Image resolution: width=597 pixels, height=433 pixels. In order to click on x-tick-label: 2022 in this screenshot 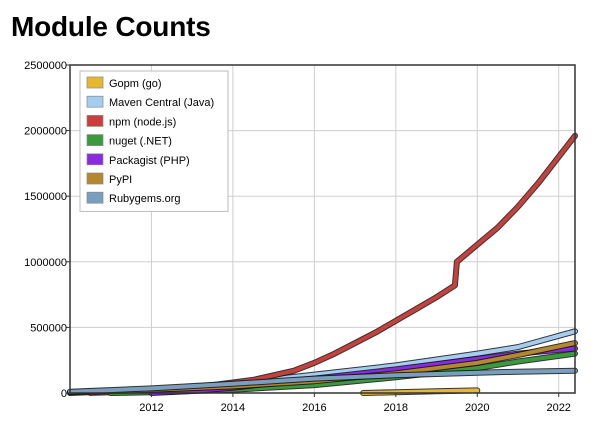, I will do `click(558, 408)`.